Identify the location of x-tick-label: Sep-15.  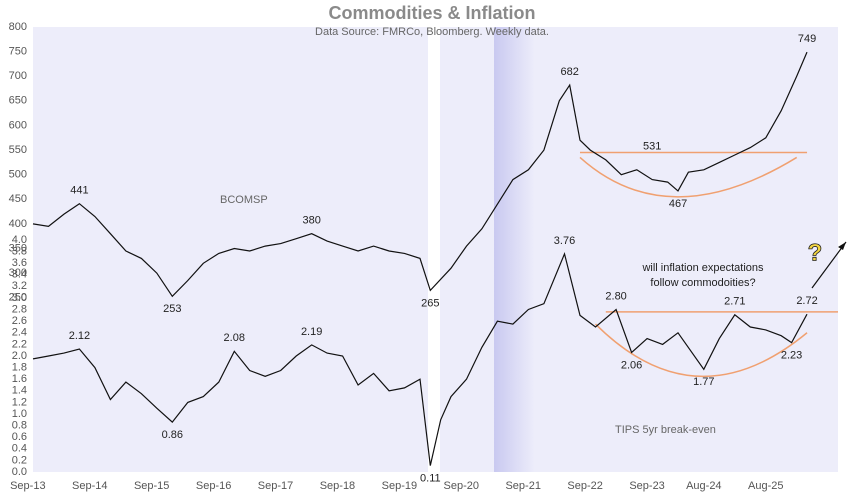
(151, 486).